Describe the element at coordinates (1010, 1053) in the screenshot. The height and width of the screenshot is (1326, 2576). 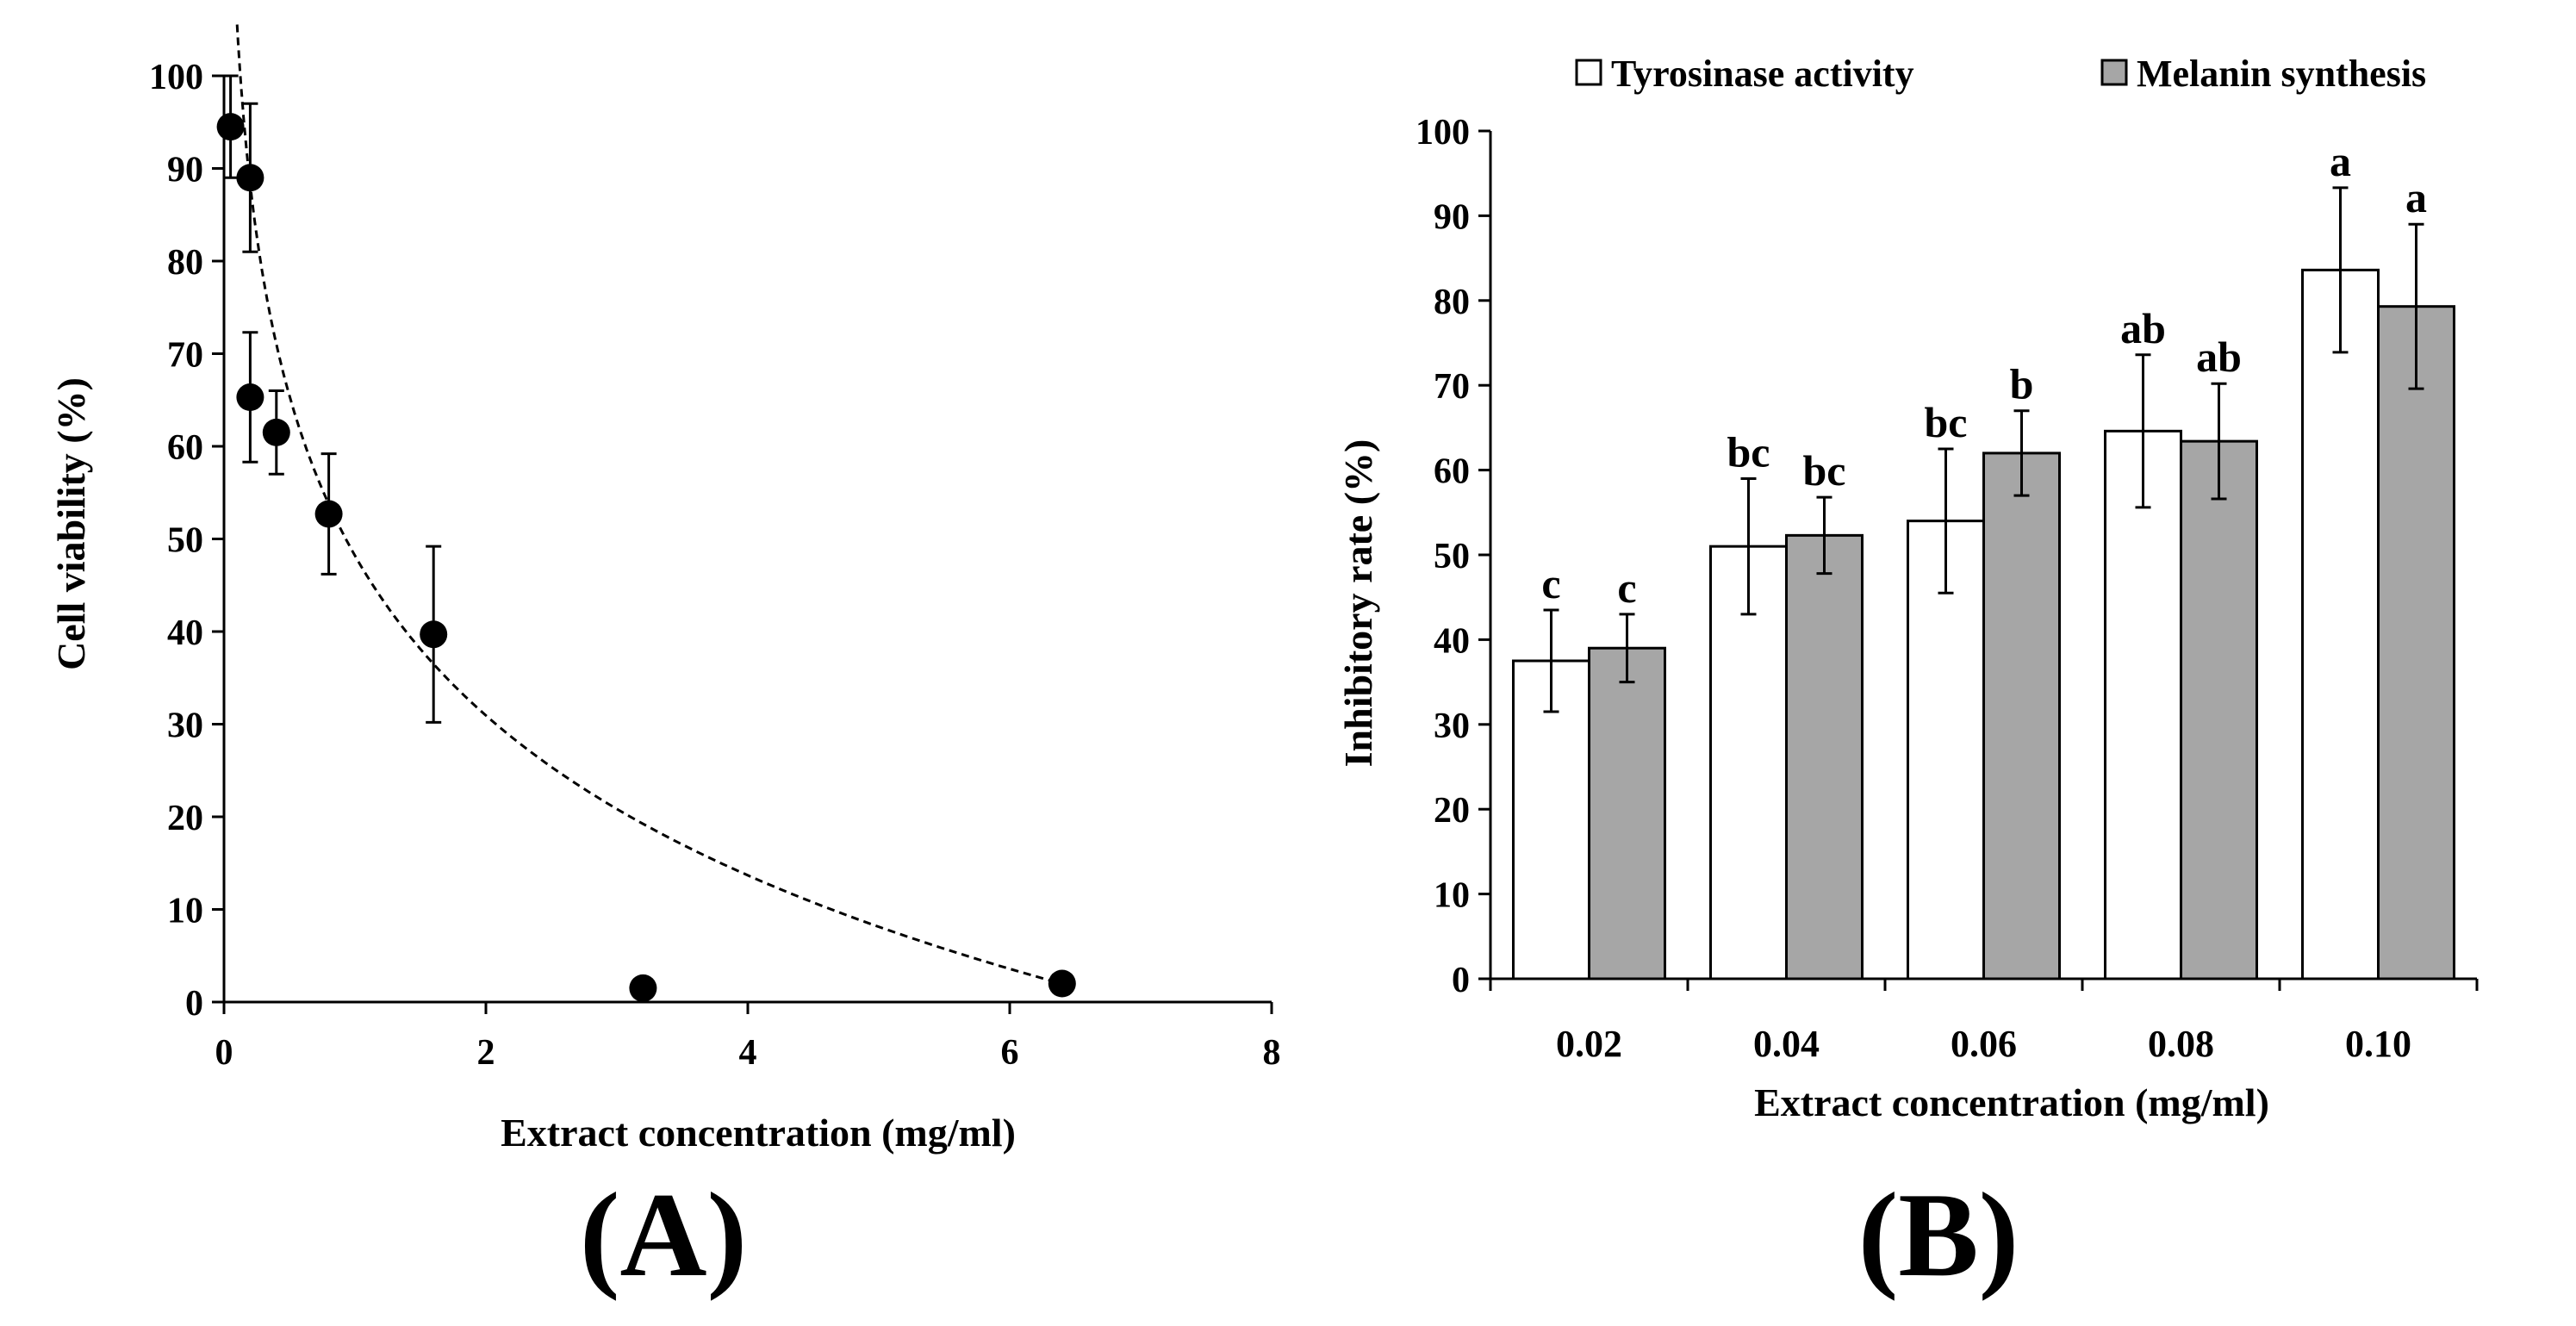
I see `panel-a-x-tick-label: 6` at that location.